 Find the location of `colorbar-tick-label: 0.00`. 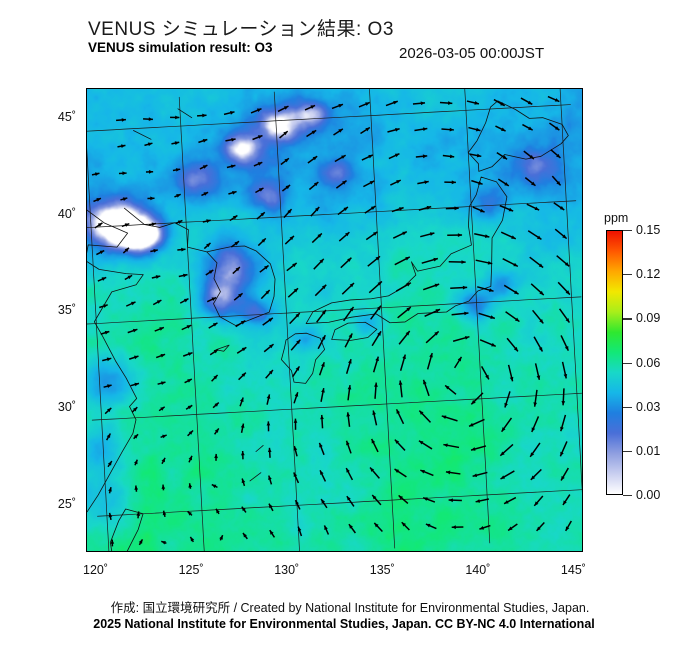

colorbar-tick-label: 0.00 is located at coordinates (648, 495).